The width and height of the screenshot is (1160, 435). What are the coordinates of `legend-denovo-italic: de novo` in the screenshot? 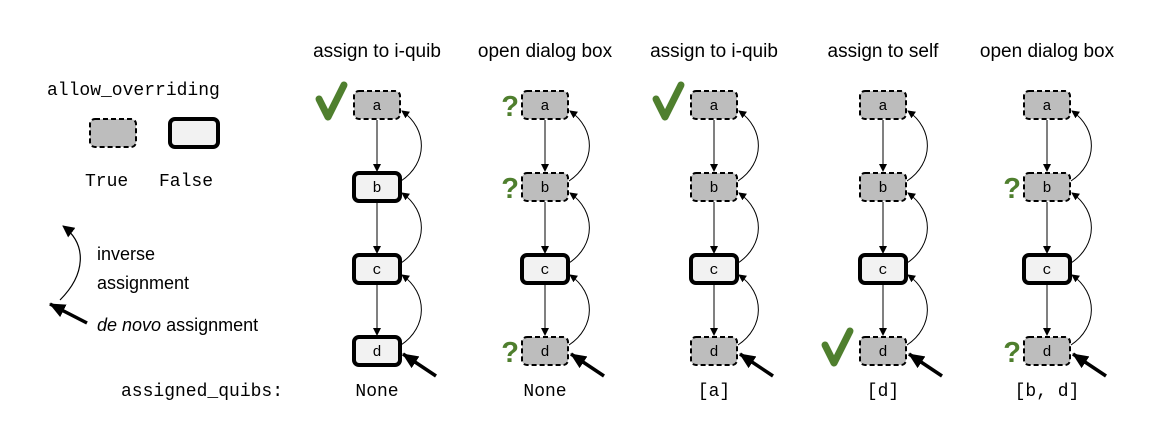 It's located at (129, 325).